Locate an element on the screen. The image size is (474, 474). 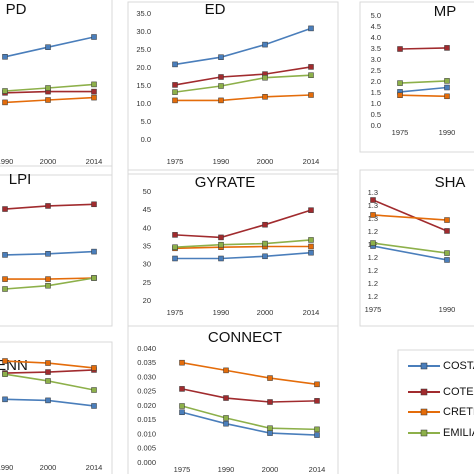
y-tick-label: 0.015 is located at coordinates (146, 419).